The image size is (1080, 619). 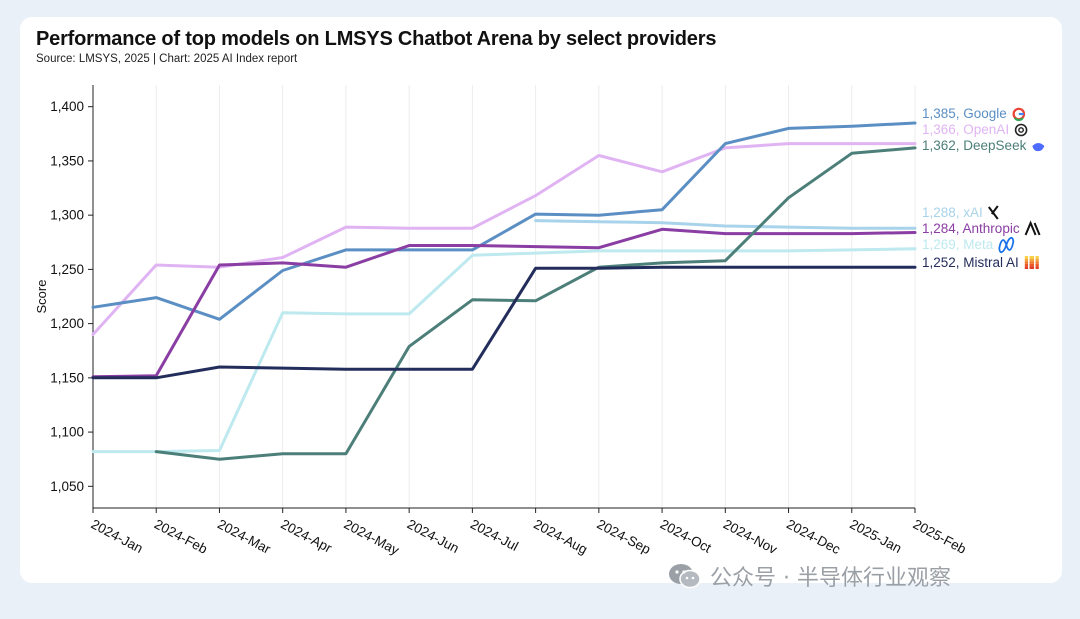 I want to click on y-tick-label: 1,050, so click(x=67, y=486).